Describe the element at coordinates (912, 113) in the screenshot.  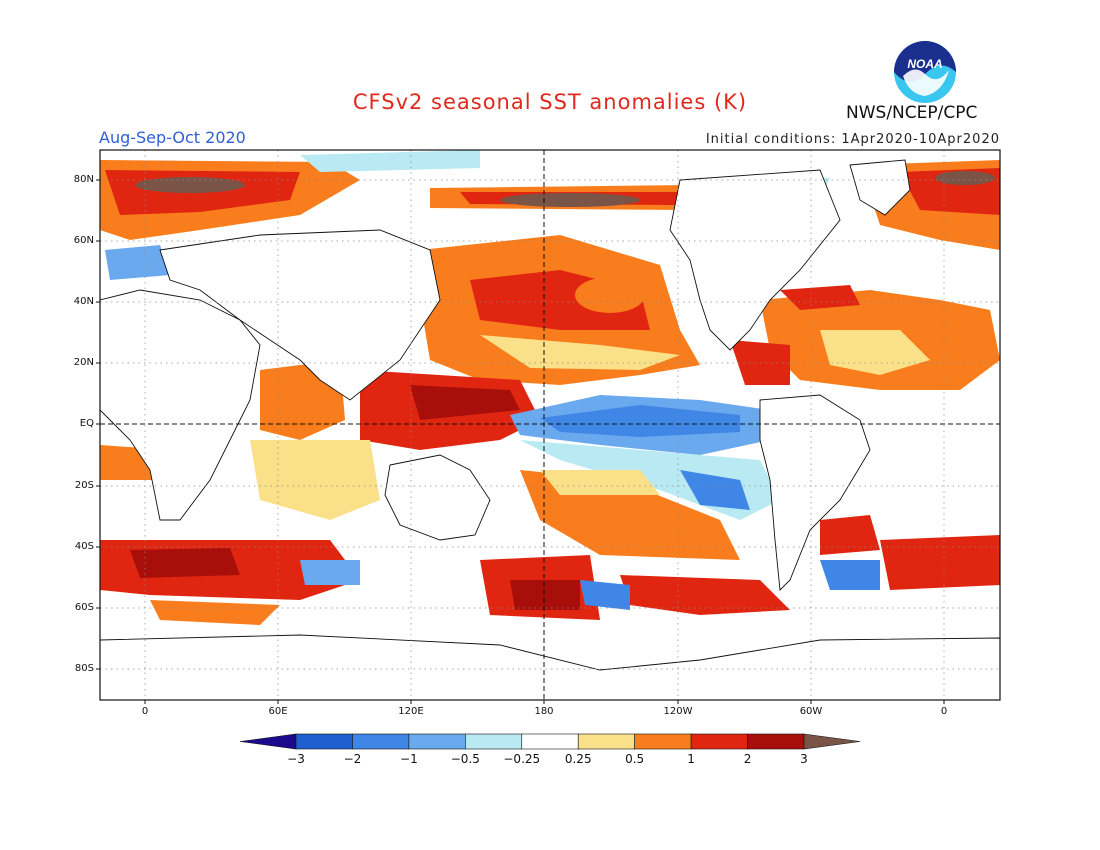
I see `agency-label: NWS/NCEP/CPC` at that location.